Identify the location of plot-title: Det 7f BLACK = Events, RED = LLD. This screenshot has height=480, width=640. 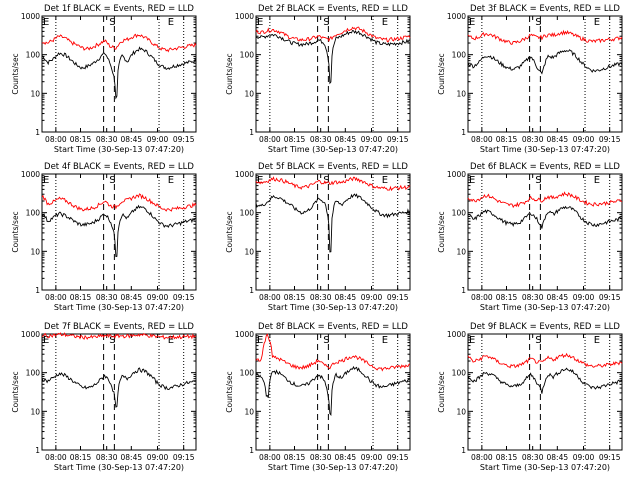
(119, 327).